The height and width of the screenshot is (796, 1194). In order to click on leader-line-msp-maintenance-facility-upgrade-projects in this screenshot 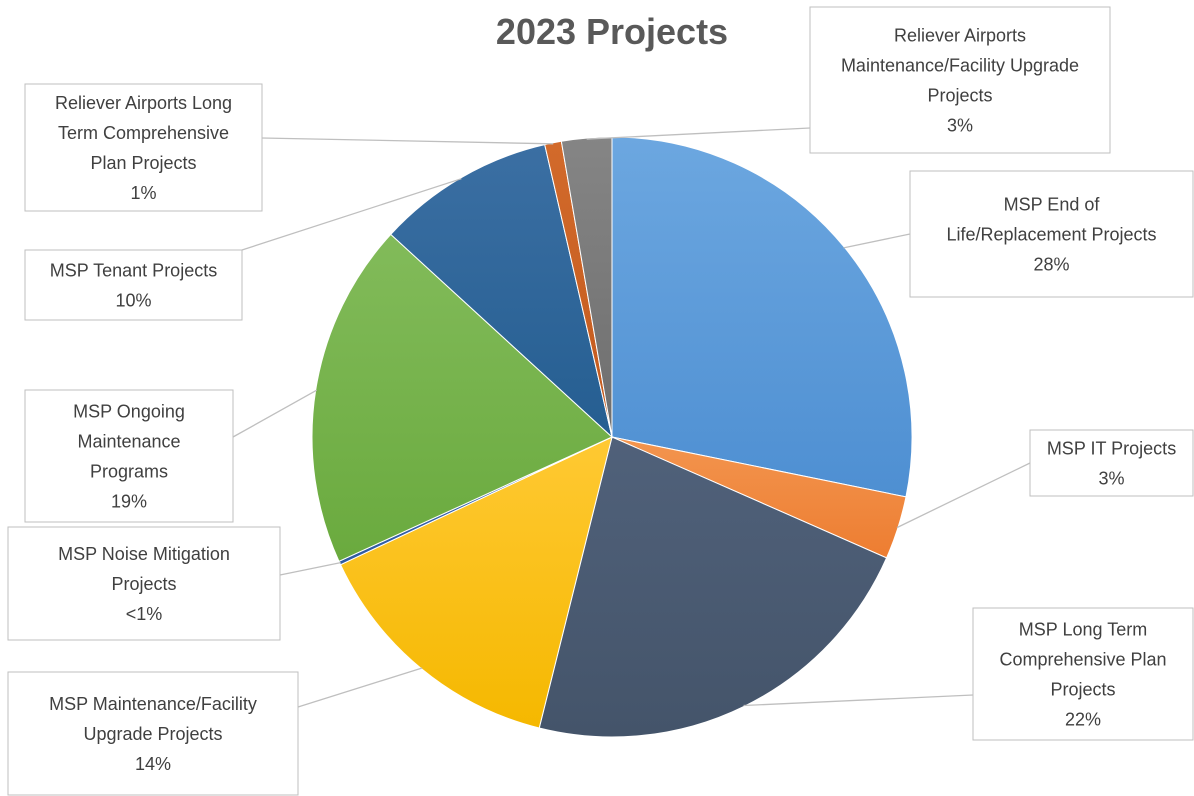, I will do `click(360, 687)`.